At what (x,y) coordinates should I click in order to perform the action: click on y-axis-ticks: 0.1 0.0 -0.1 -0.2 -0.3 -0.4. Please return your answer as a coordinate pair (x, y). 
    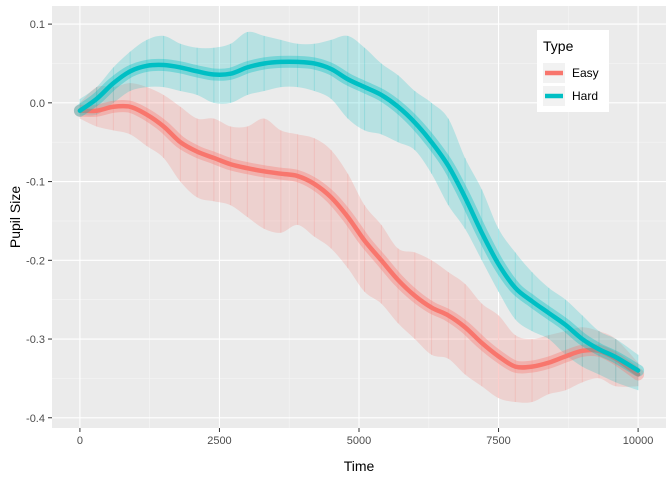
    Looking at the image, I should click on (39, 222).